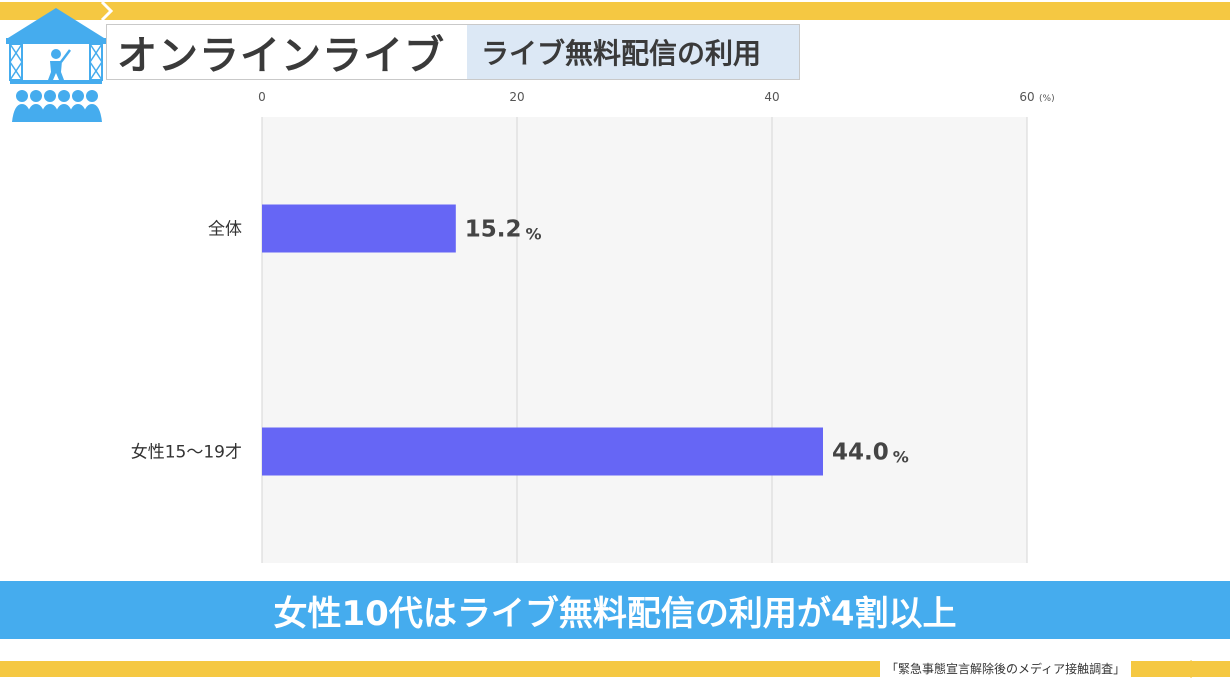  What do you see at coordinates (1006, 669) in the screenshot?
I see `source-caption: 「緊急事態宣言解除後のメディア接触調査」` at bounding box center [1006, 669].